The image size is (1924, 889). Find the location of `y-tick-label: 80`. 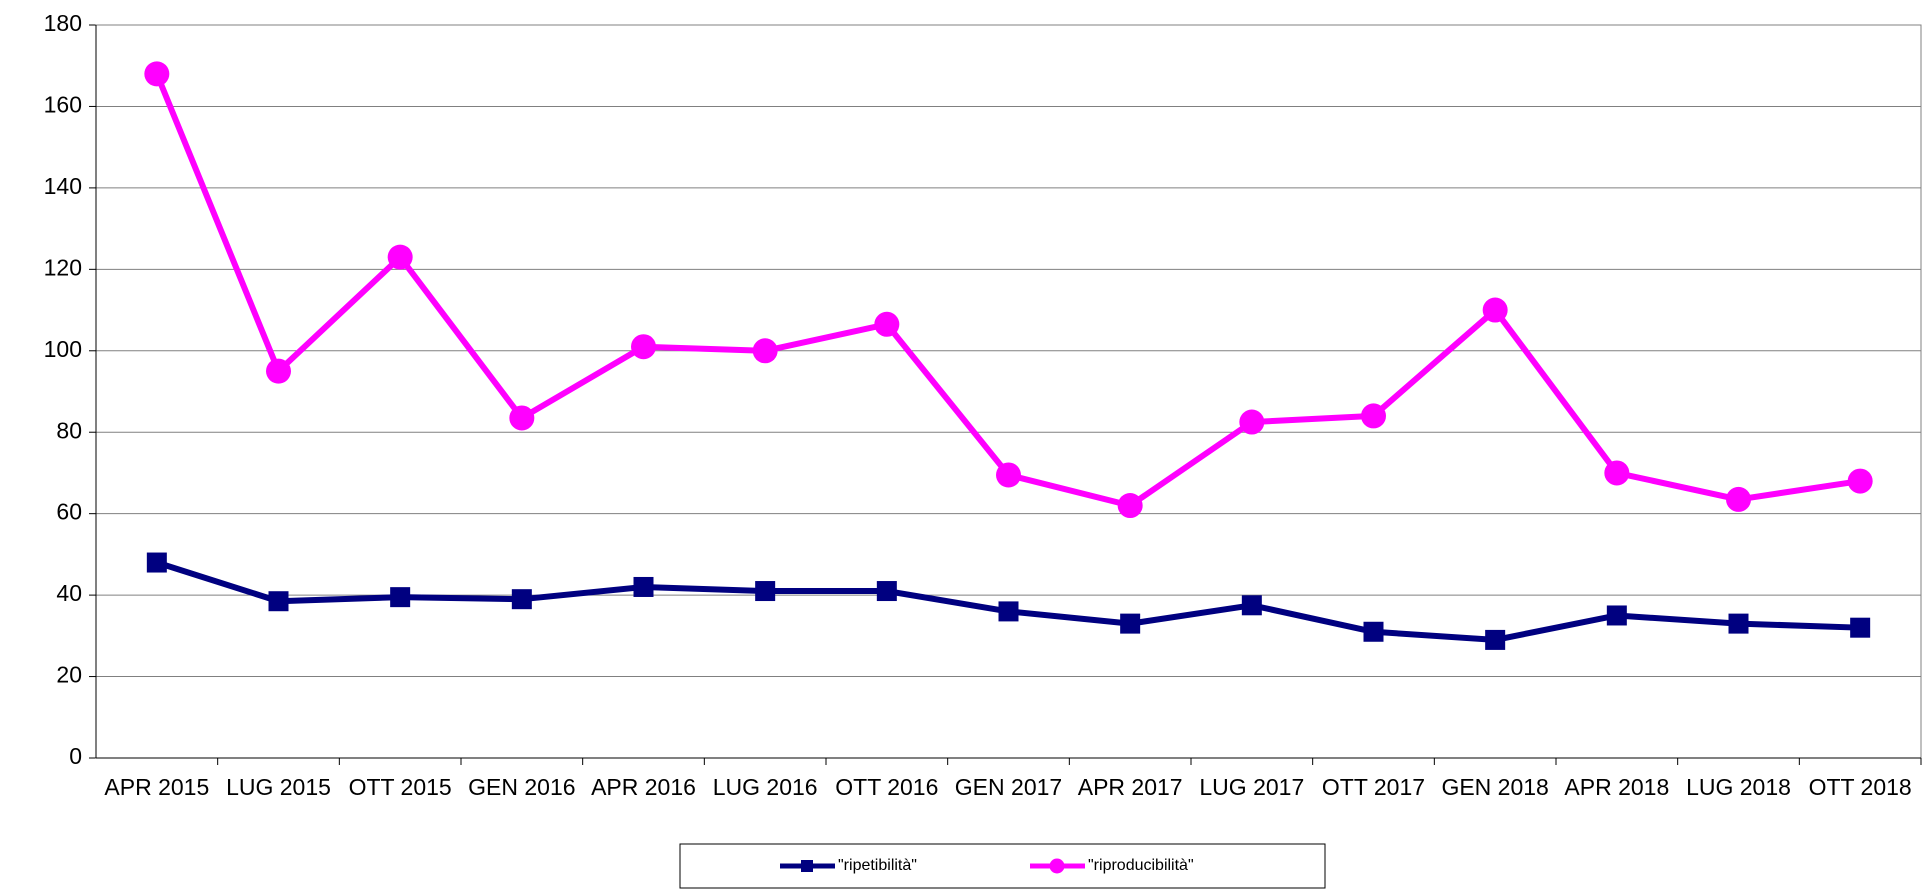

y-tick-label: 80 is located at coordinates (69, 430).